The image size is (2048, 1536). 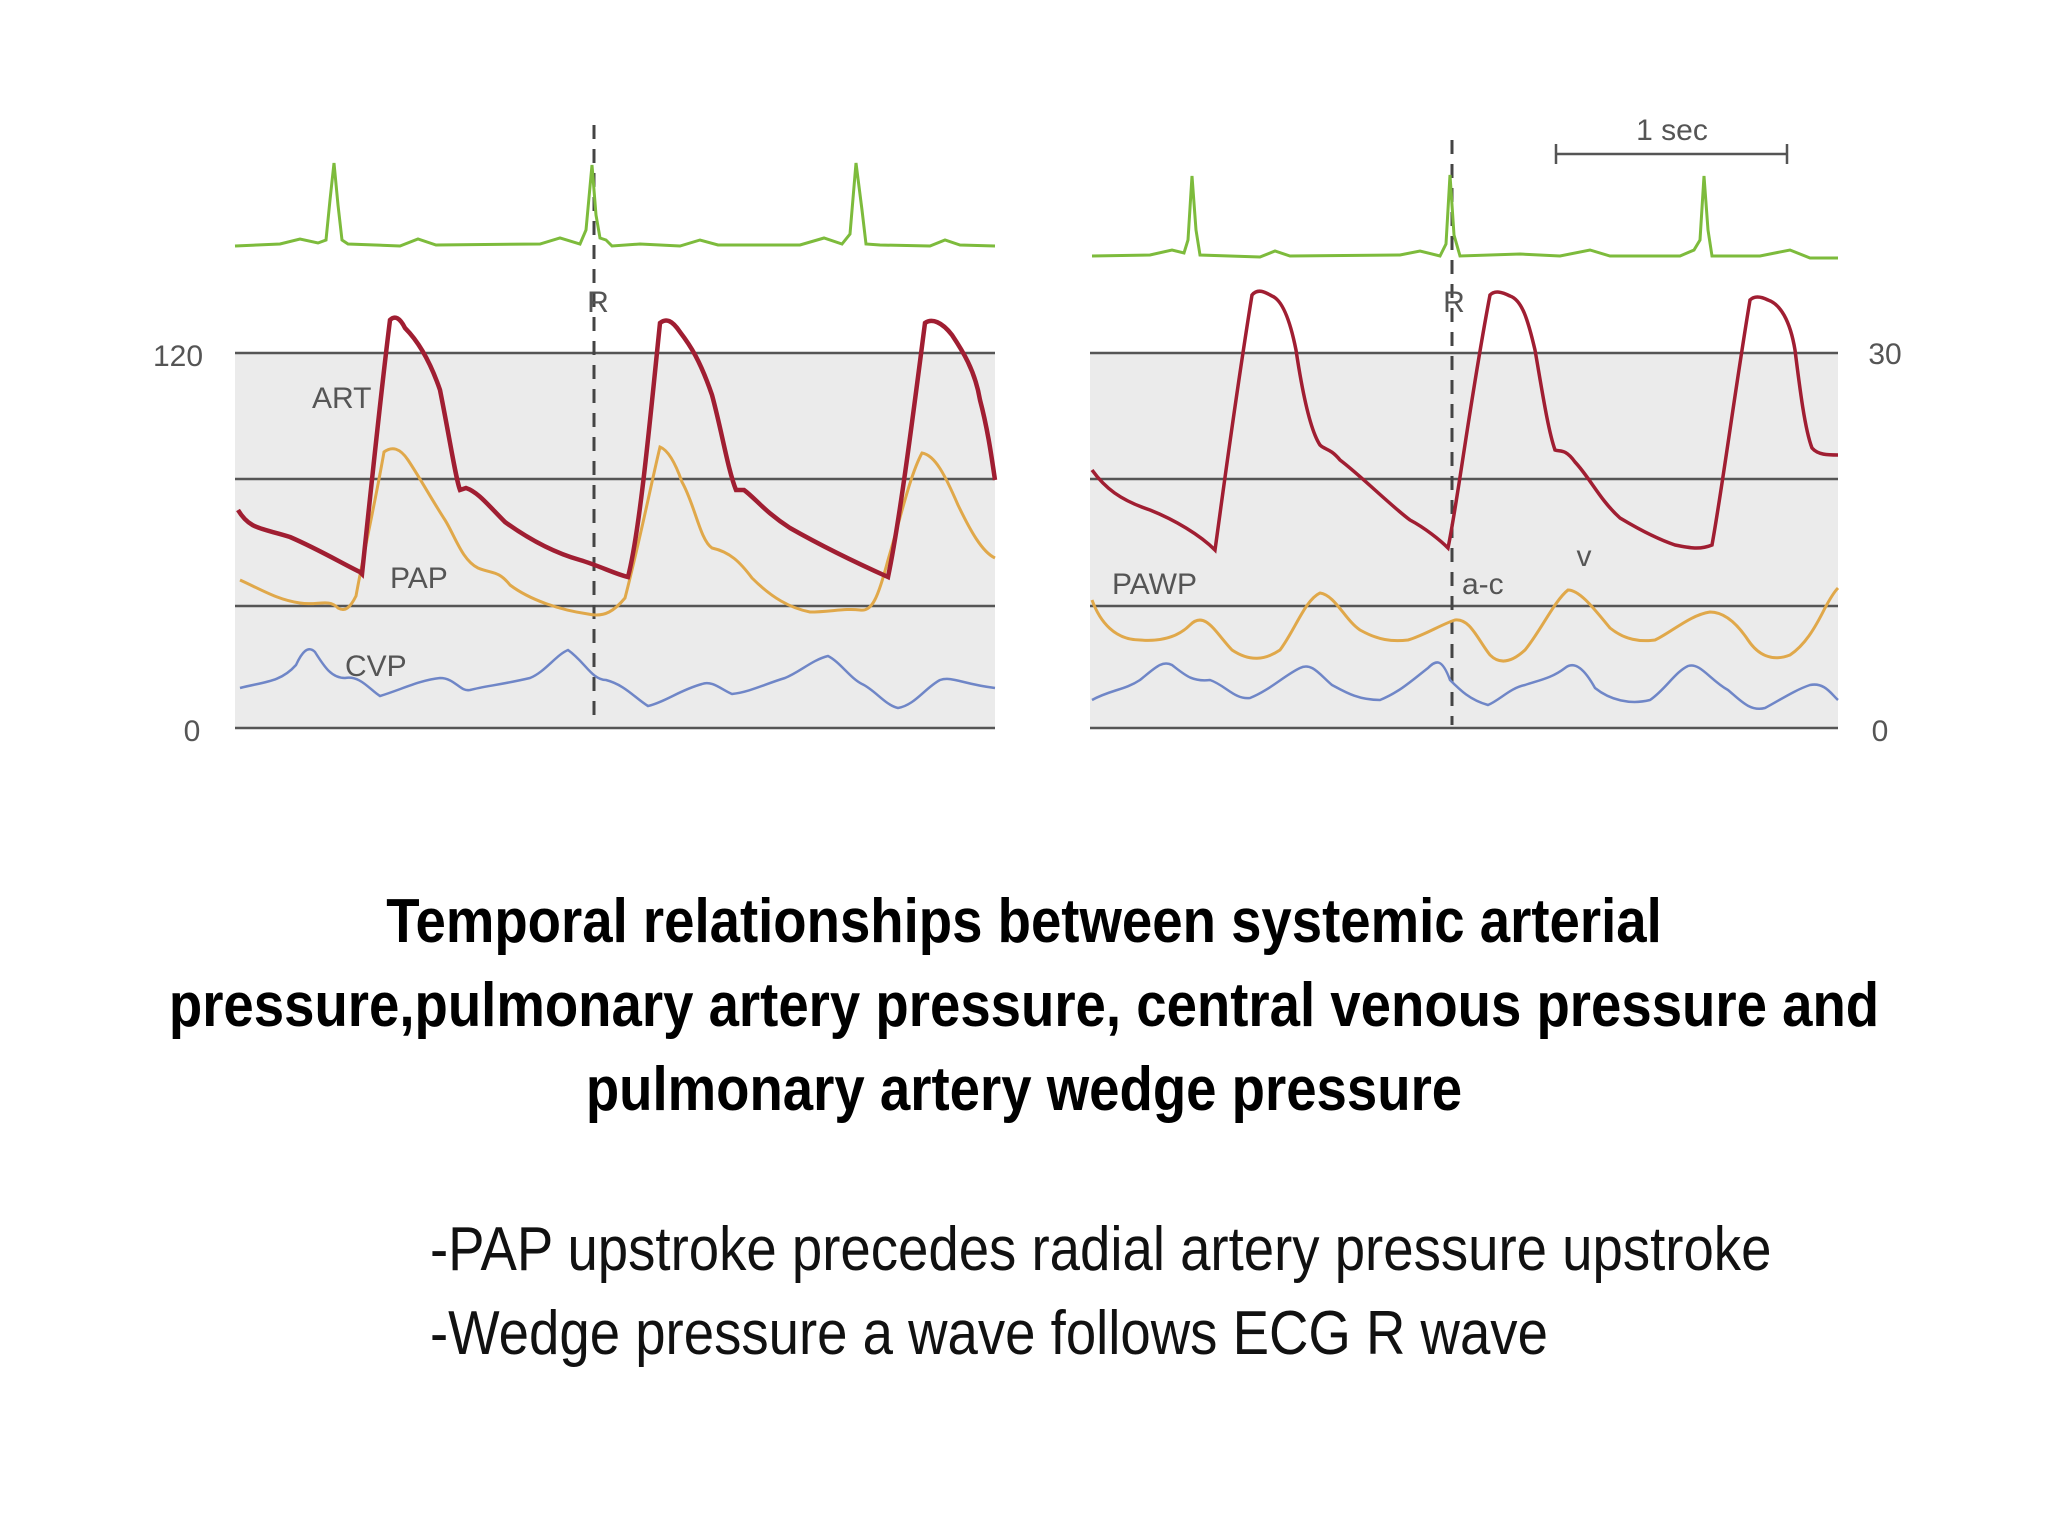 I want to click on caption-line-3: pulmonary artery wedge pressure, so click(x=1024, y=1089).